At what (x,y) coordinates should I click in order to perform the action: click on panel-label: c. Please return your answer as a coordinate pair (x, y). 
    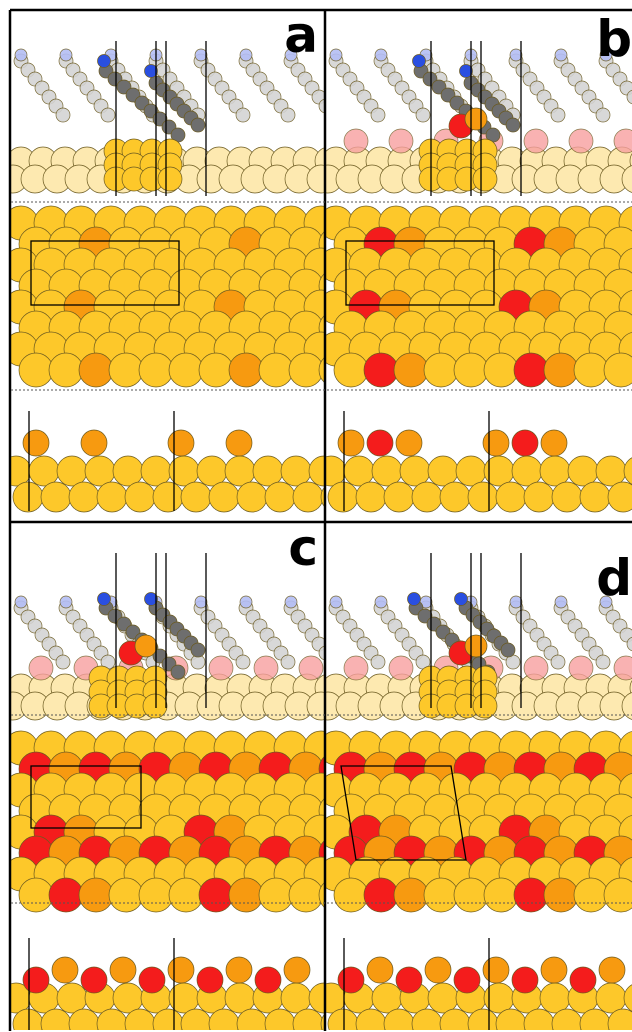
    Looking at the image, I should click on (303, 548).